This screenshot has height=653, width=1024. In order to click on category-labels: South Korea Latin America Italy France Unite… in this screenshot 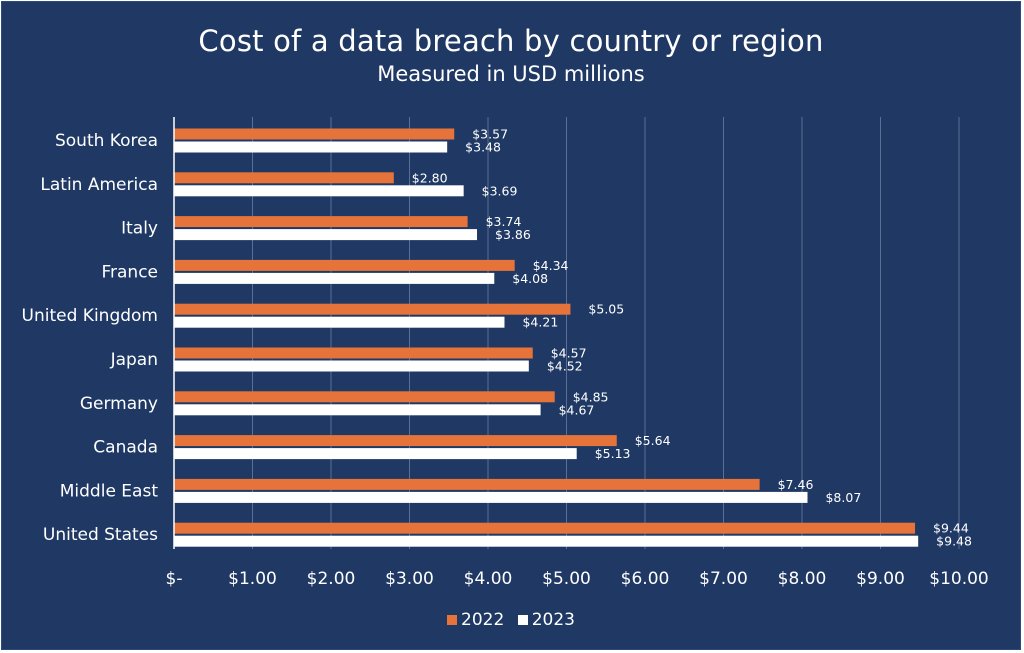, I will do `click(90, 338)`.